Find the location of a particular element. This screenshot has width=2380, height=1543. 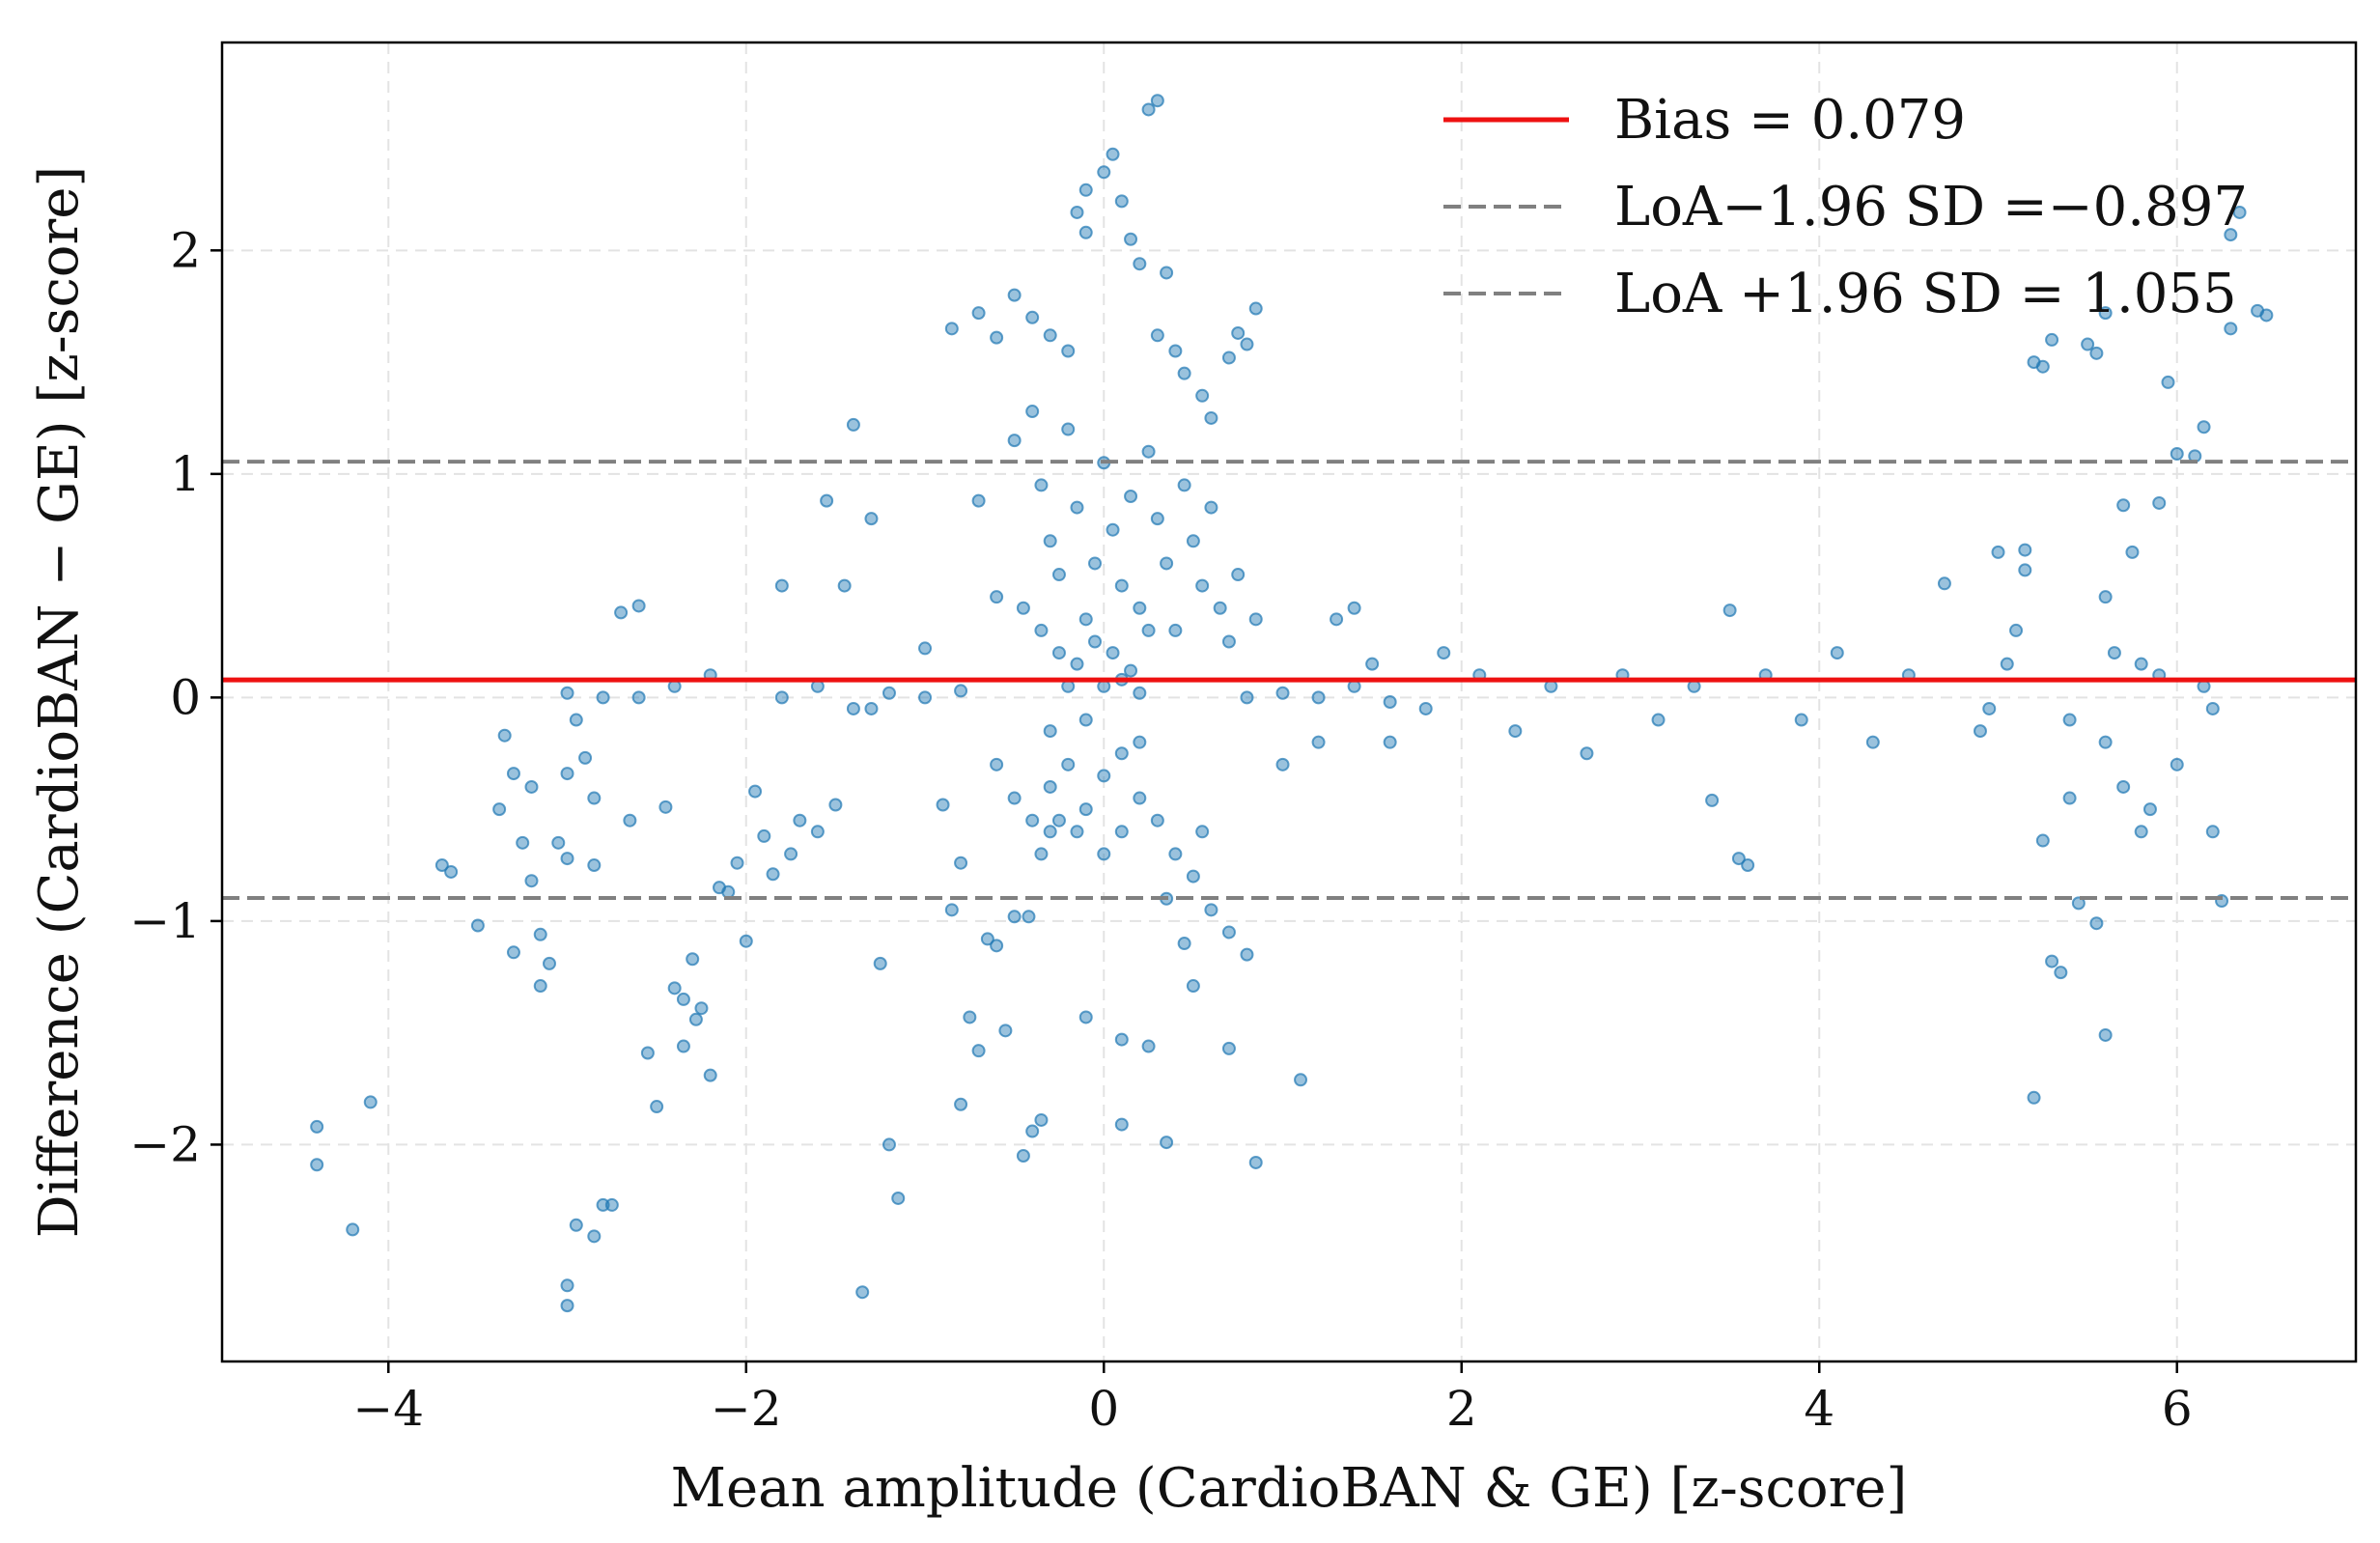

x-tick-label-0: −4 is located at coordinates (388, 1409).